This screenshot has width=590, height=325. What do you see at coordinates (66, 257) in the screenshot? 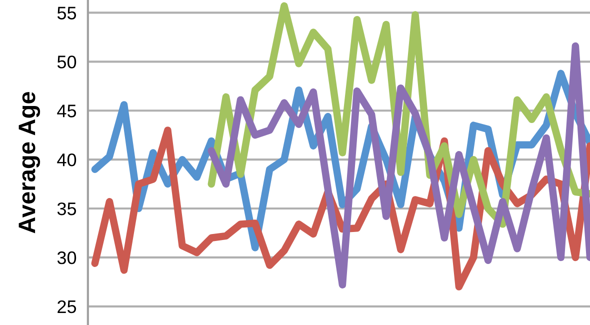
I see `y-tick-label: 30` at bounding box center [66, 257].